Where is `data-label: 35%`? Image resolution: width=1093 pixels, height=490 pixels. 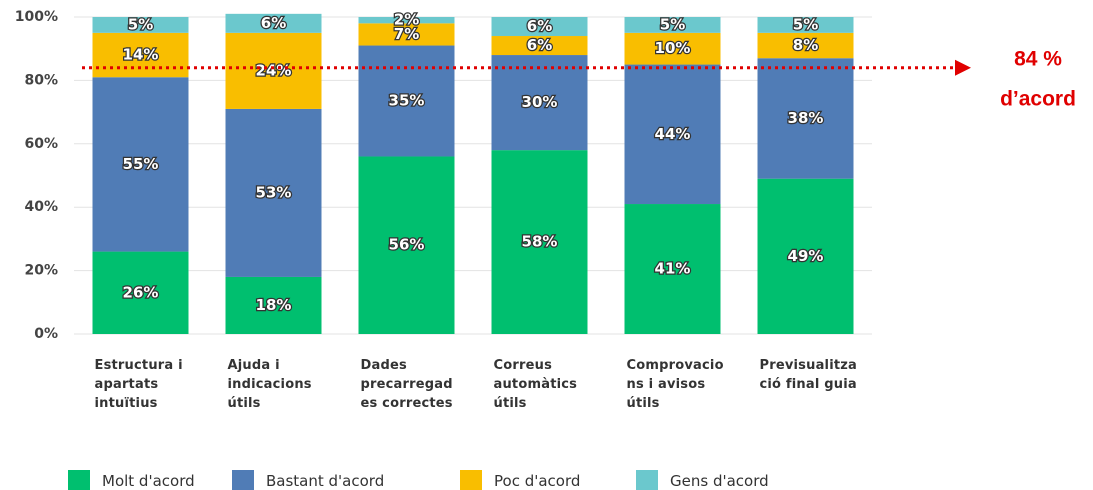 data-label: 35% is located at coordinates (407, 101).